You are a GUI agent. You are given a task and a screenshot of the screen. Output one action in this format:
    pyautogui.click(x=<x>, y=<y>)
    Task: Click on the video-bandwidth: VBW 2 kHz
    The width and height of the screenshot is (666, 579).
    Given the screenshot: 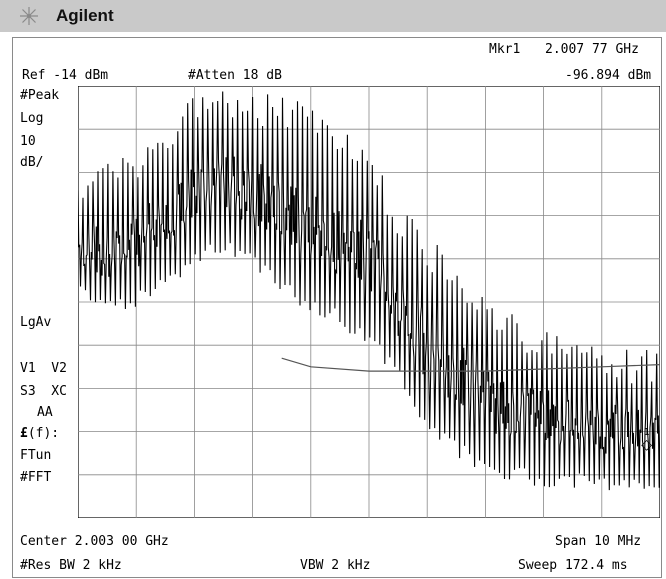 What is the action you would take?
    pyautogui.click(x=335, y=565)
    